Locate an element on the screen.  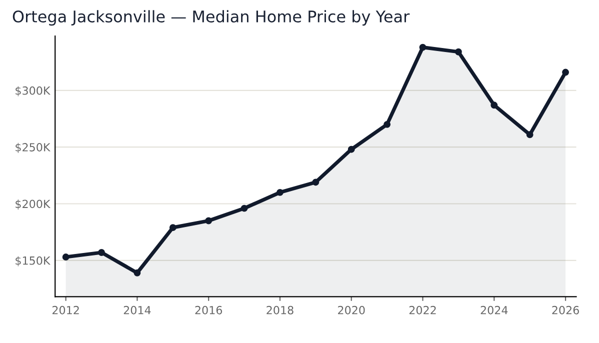
x-tick-label: 2016 is located at coordinates (208, 310).